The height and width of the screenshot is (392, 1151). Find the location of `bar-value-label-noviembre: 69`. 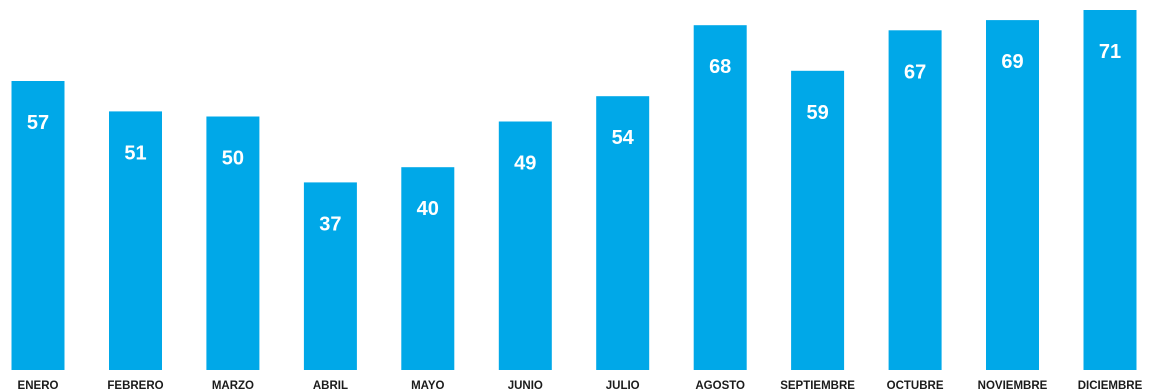

bar-value-label-noviembre: 69 is located at coordinates (1012, 62).